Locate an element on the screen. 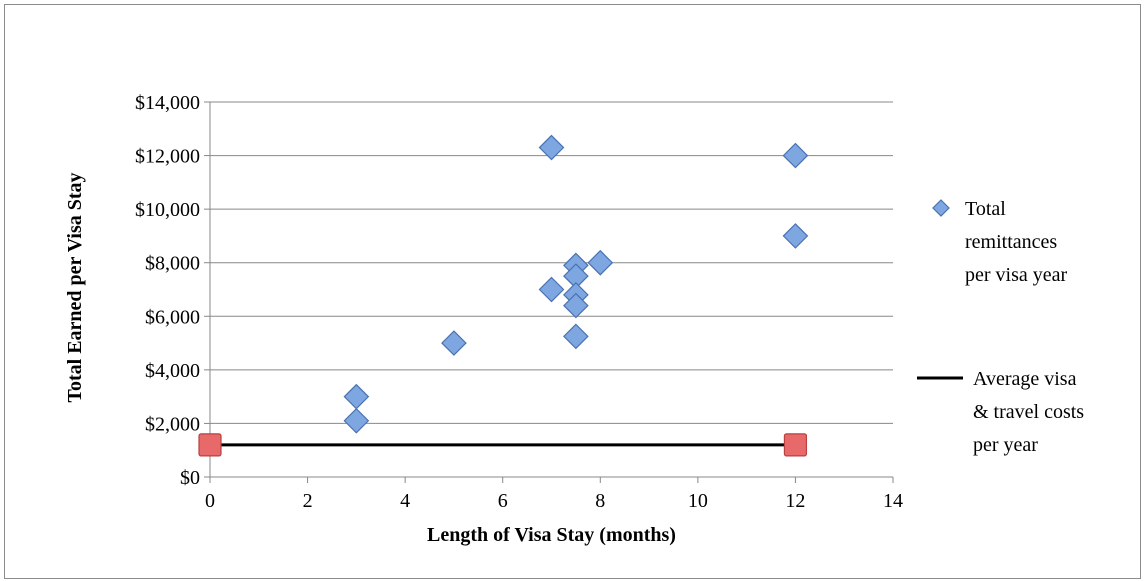  y-tick-label: $12,000 is located at coordinates (167, 157).